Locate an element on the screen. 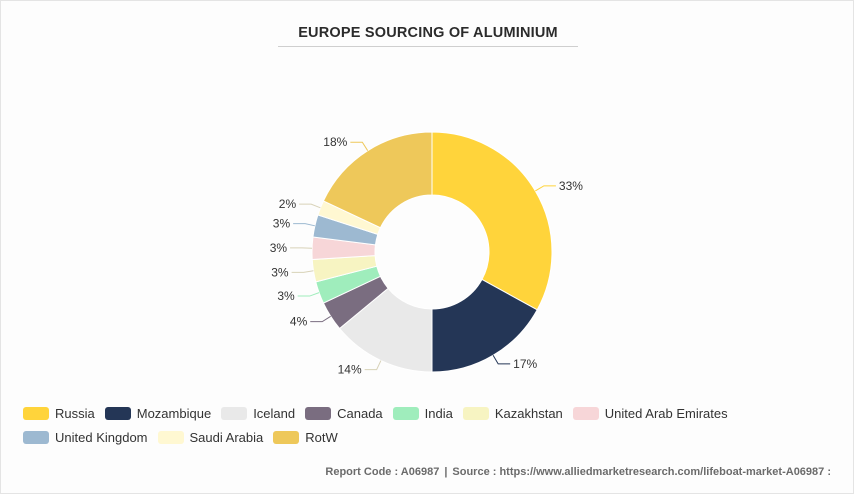  data-label-united-kingdom: 3% is located at coordinates (282, 224).